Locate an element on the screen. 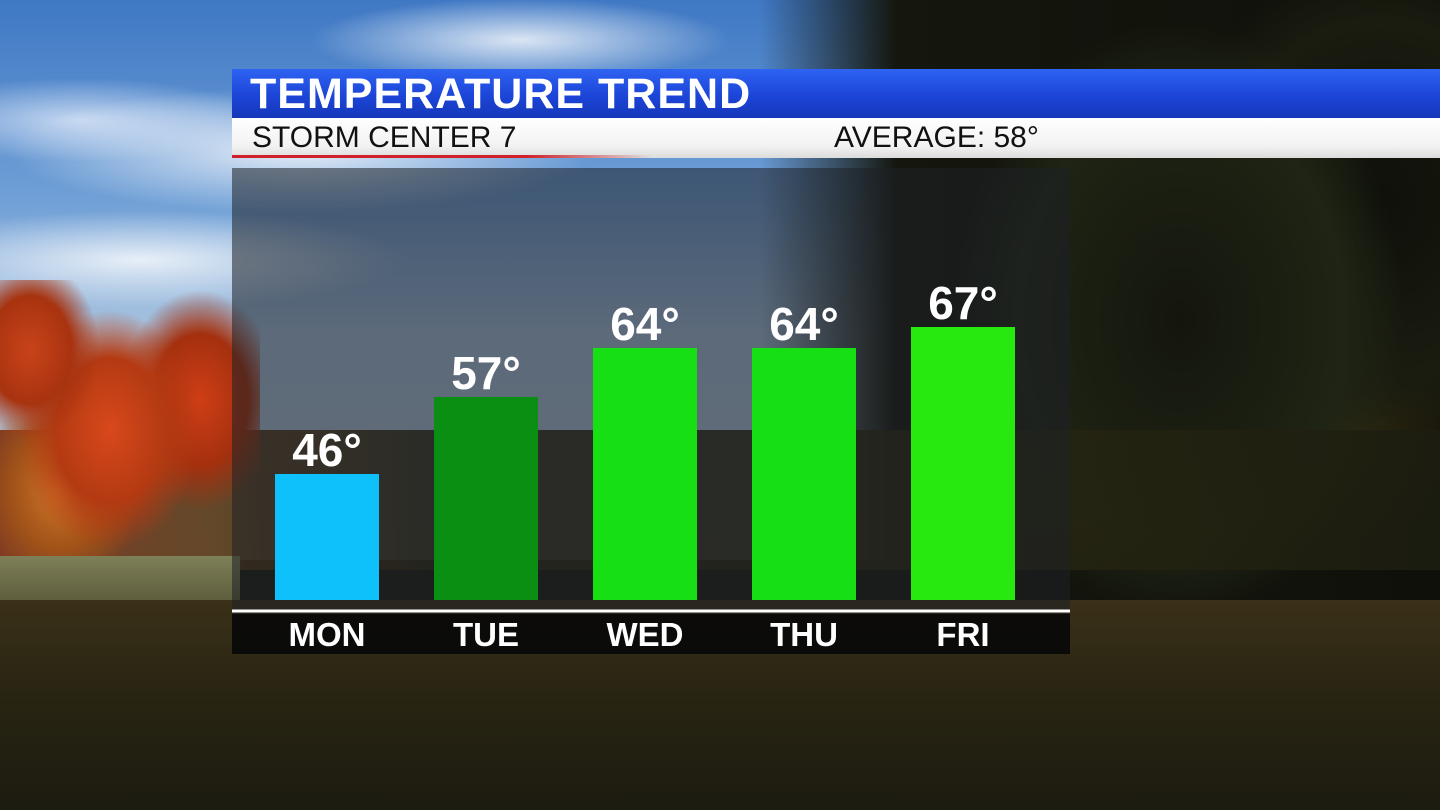 This screenshot has width=1440, height=810. average-temperature-label: AVERAGE: 58° is located at coordinates (936, 137).